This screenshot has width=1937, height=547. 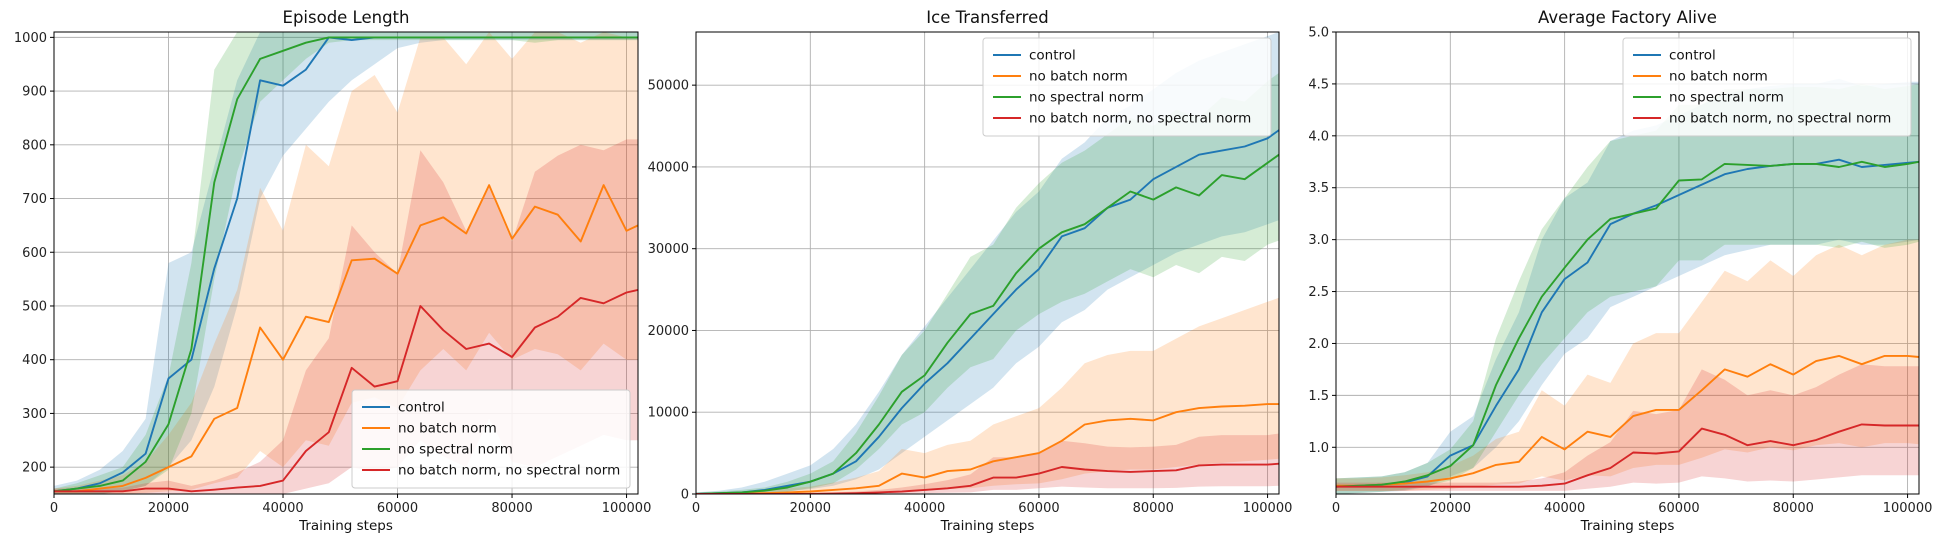 What do you see at coordinates (1318, 448) in the screenshot?
I see `y-tick-label: 1.0` at bounding box center [1318, 448].